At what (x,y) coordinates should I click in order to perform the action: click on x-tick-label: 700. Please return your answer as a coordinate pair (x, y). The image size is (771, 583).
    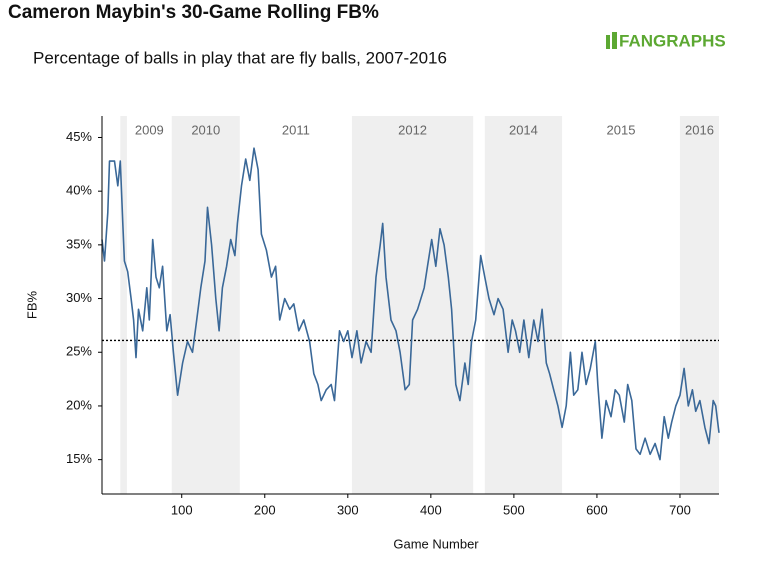
    Looking at the image, I should click on (680, 509).